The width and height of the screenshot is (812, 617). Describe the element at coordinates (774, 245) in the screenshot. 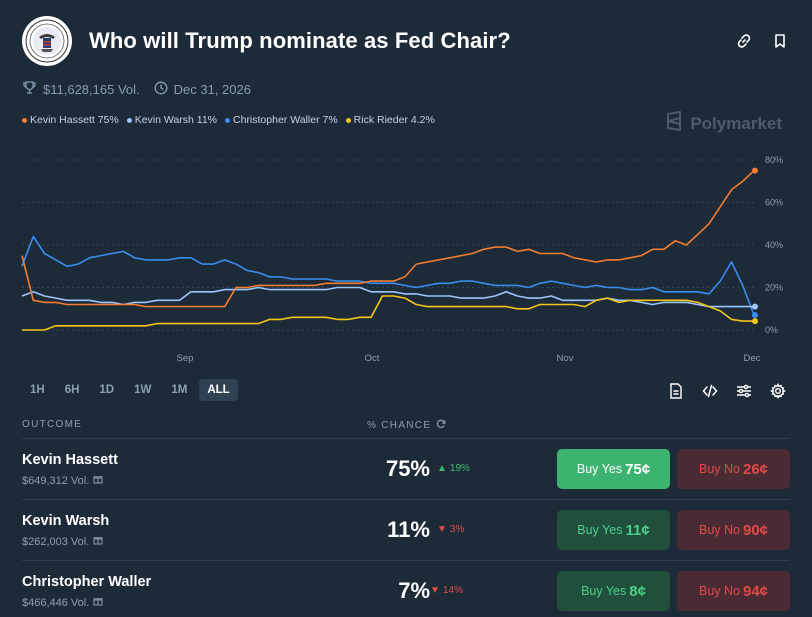

I see `y-tick-label: 40%` at that location.